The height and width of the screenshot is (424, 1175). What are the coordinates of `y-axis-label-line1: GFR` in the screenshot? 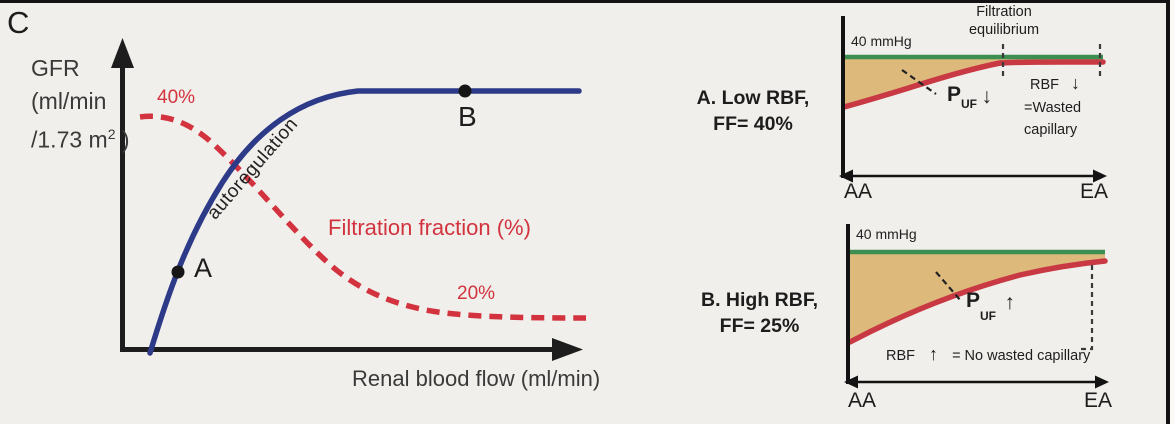 It's located at (55, 68).